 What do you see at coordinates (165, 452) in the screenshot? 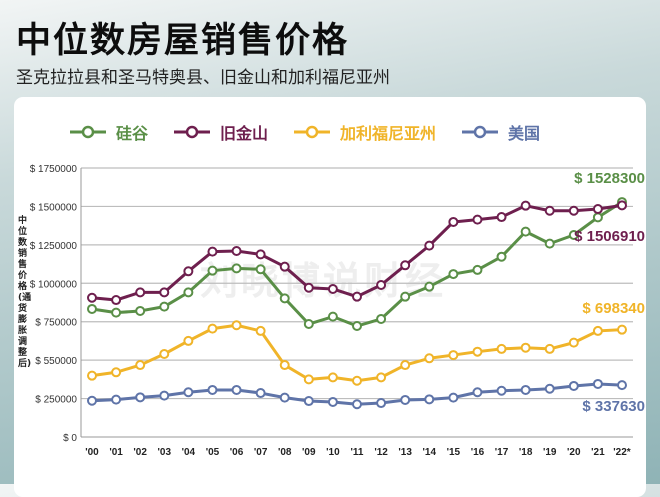
I see `x-tick-label: '03` at bounding box center [165, 452].